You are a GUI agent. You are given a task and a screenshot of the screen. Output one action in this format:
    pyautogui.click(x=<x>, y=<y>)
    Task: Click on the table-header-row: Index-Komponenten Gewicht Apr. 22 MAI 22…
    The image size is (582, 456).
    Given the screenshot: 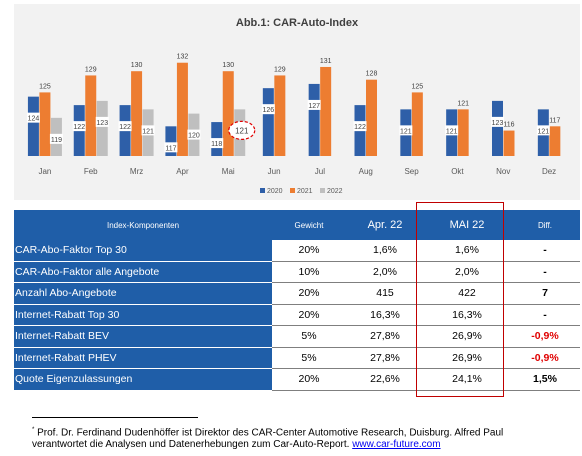 What is the action you would take?
    pyautogui.click(x=297, y=225)
    